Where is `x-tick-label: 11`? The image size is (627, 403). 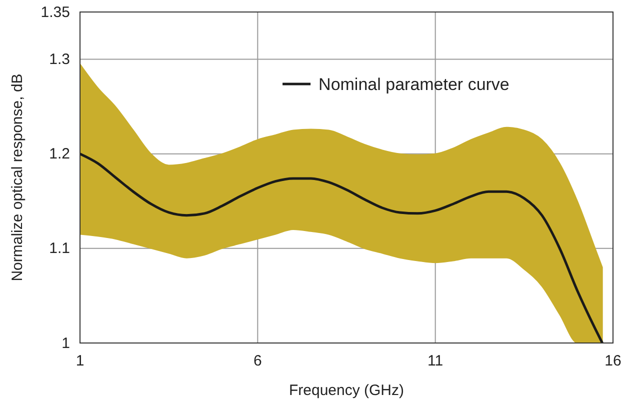
x-tick-label: 11 is located at coordinates (436, 361).